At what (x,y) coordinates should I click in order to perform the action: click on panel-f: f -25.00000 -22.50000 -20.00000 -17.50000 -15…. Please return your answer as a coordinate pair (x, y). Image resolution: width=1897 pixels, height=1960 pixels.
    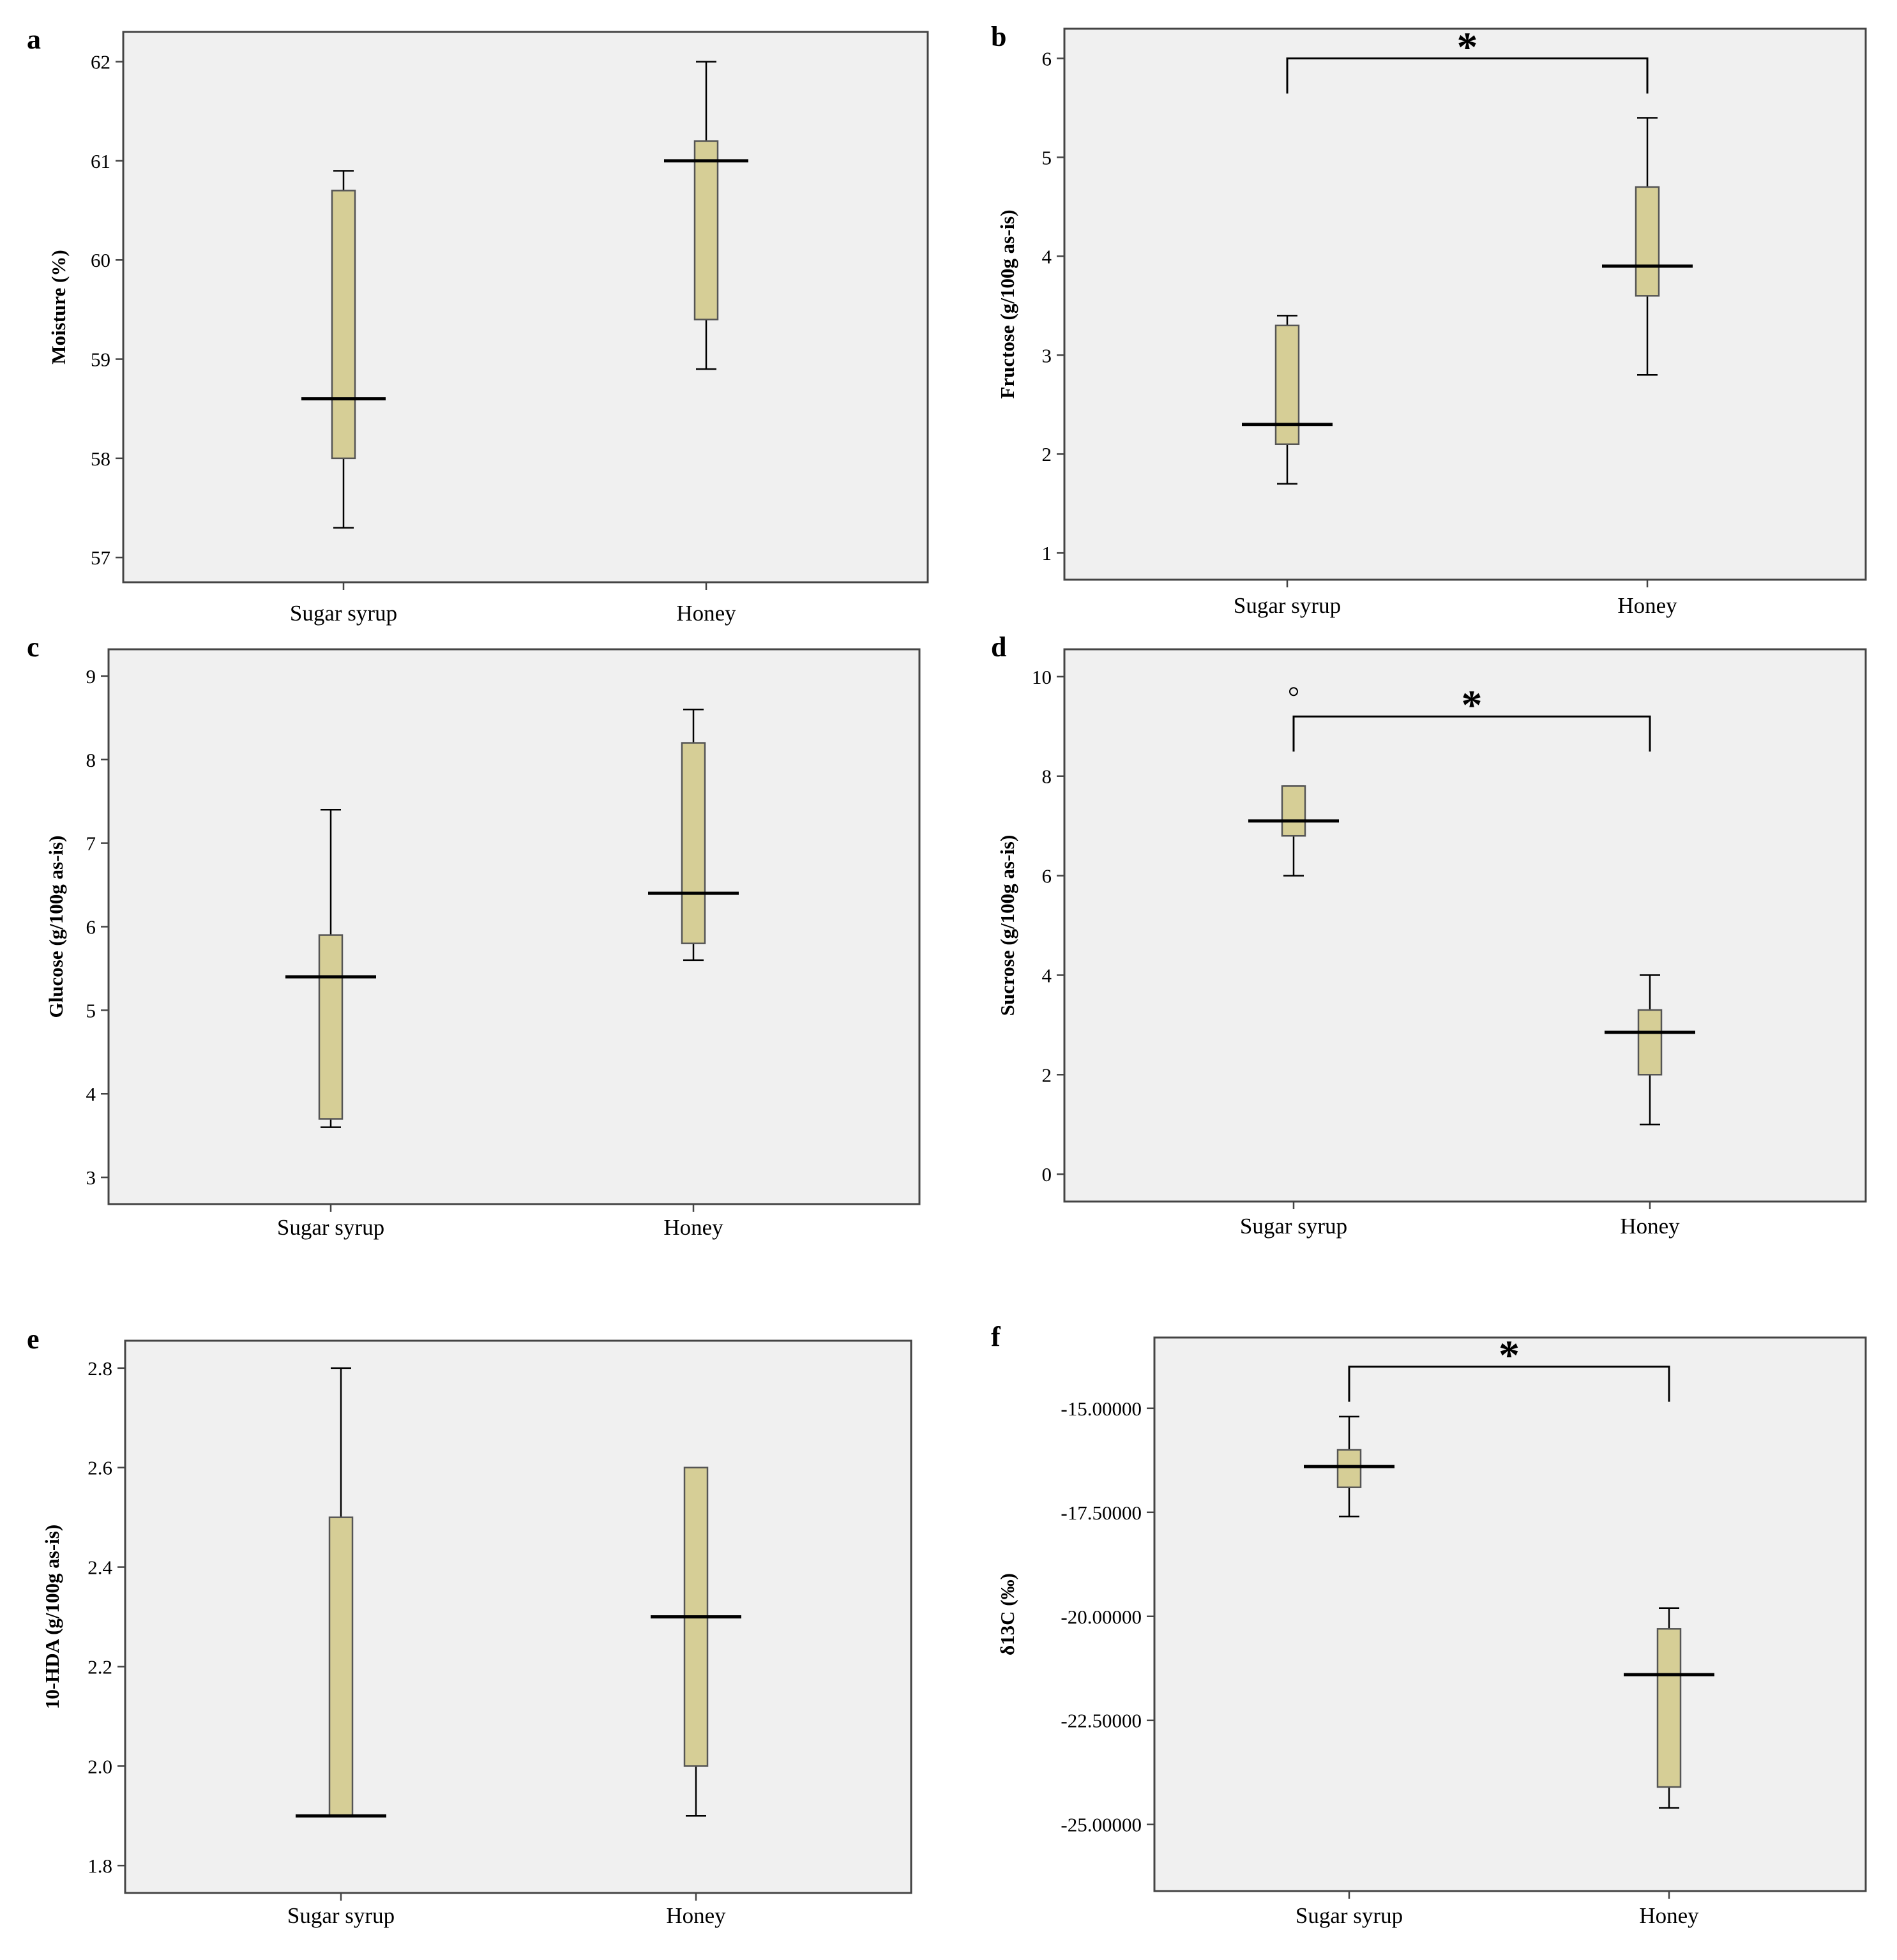
    Looking at the image, I should click on (1429, 1624).